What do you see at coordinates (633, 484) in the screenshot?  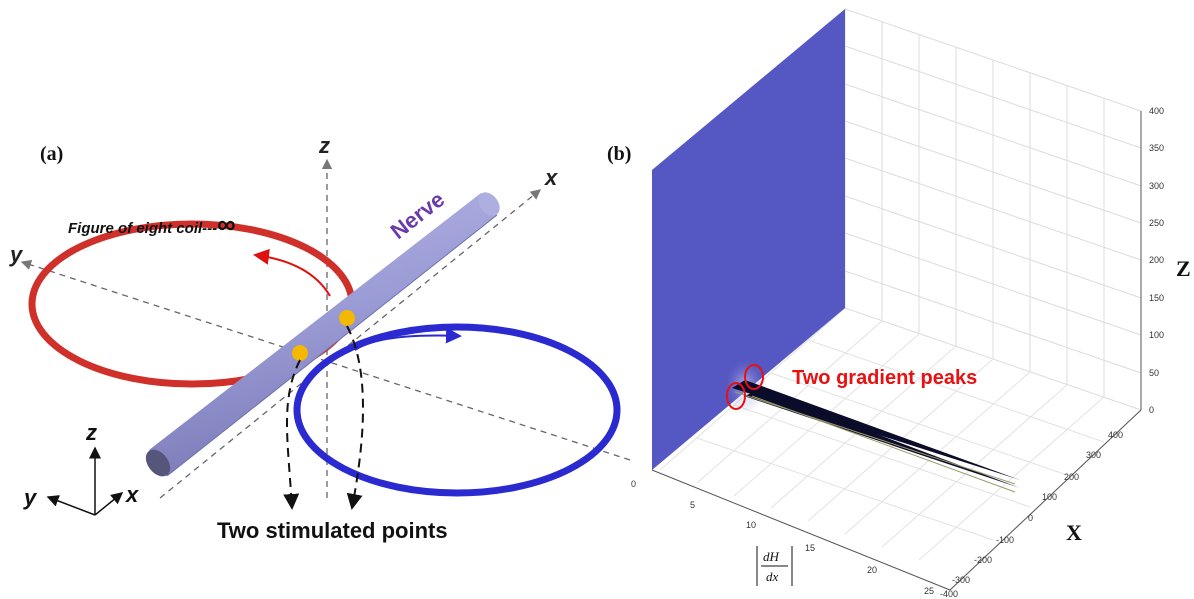 I see `grad-tick-label: 0` at bounding box center [633, 484].